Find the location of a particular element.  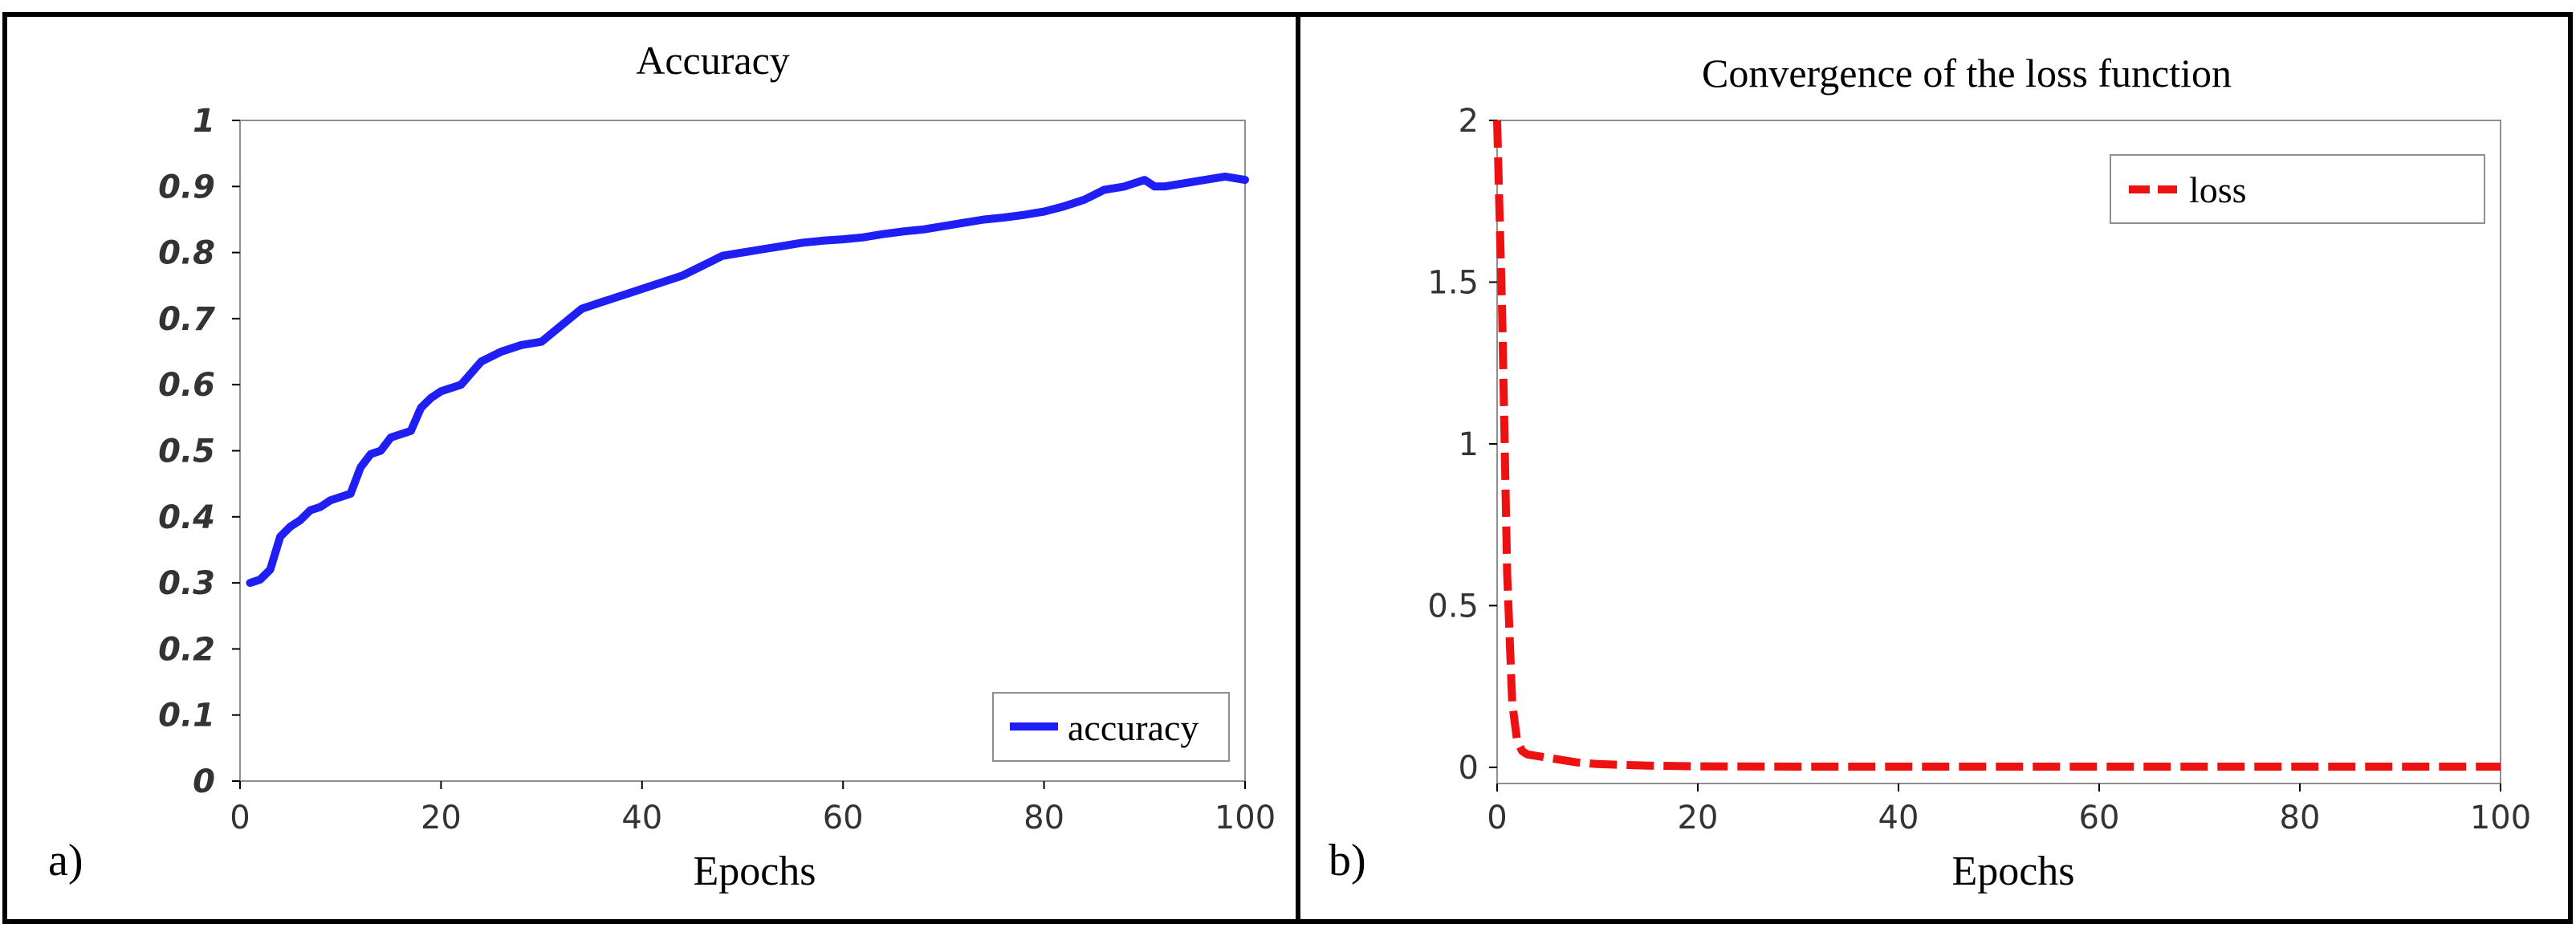

chart-title: Convergence of the loss function is located at coordinates (1967, 73).